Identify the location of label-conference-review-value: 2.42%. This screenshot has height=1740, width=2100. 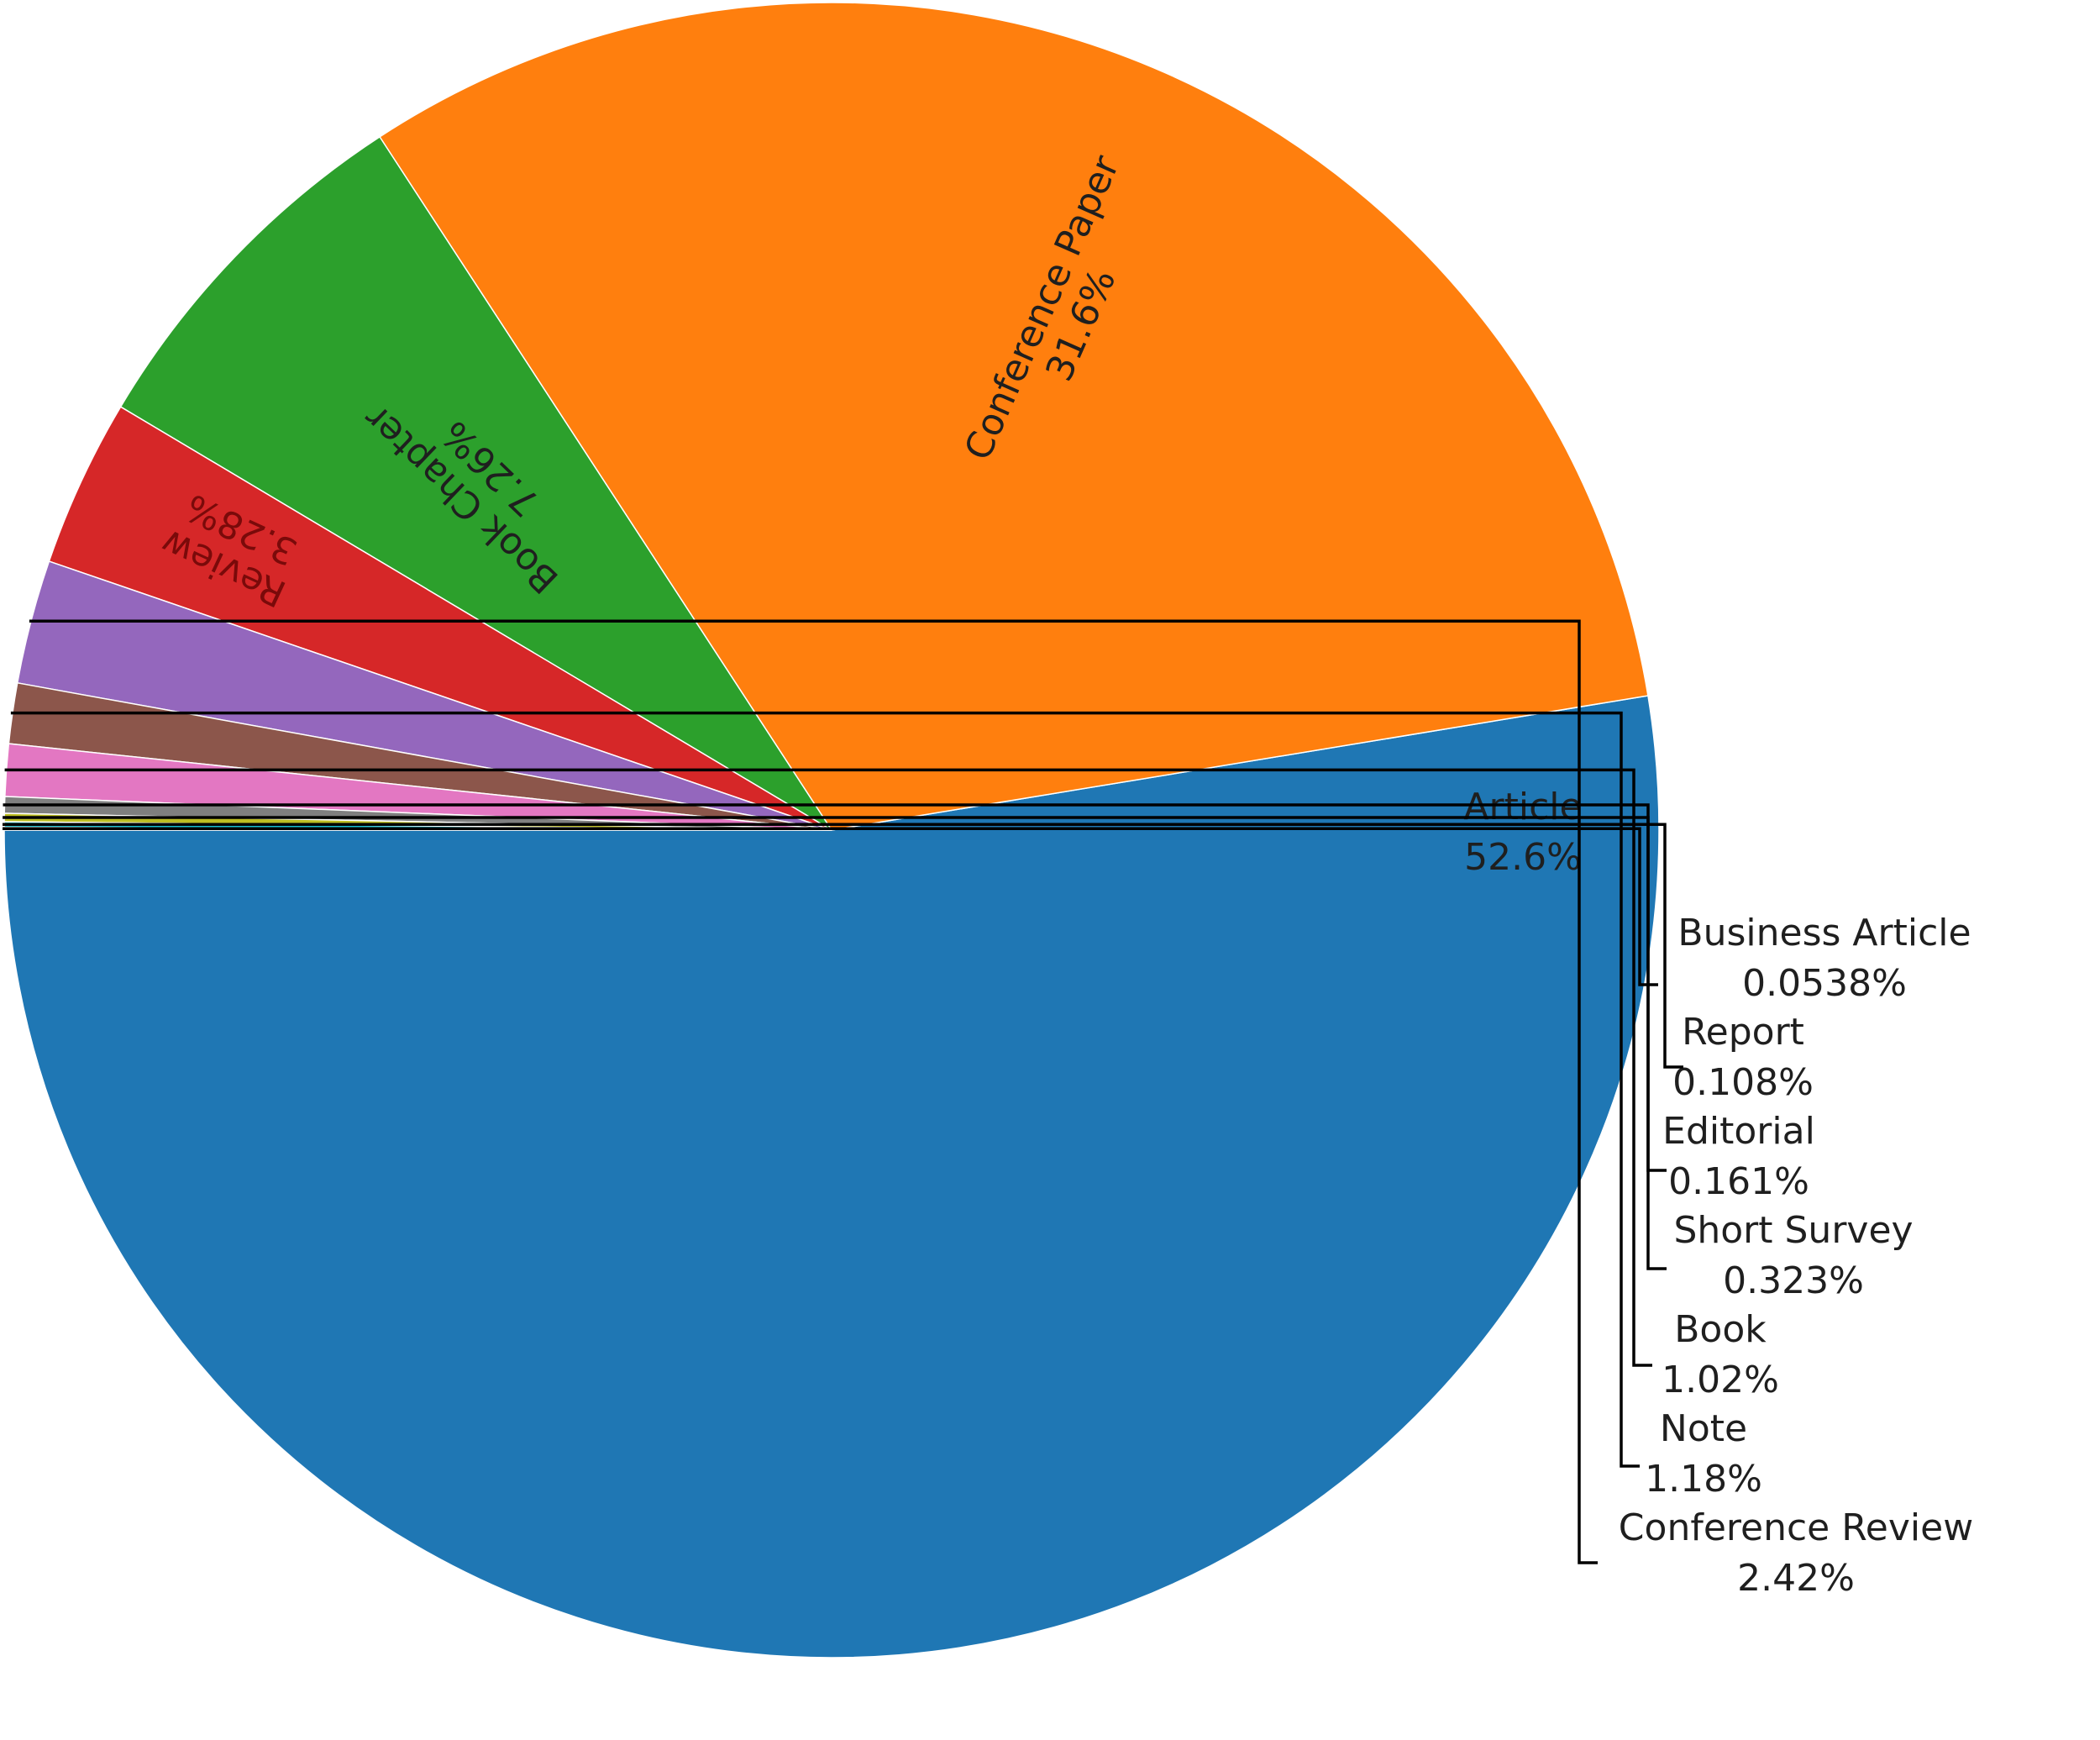
(1796, 1578).